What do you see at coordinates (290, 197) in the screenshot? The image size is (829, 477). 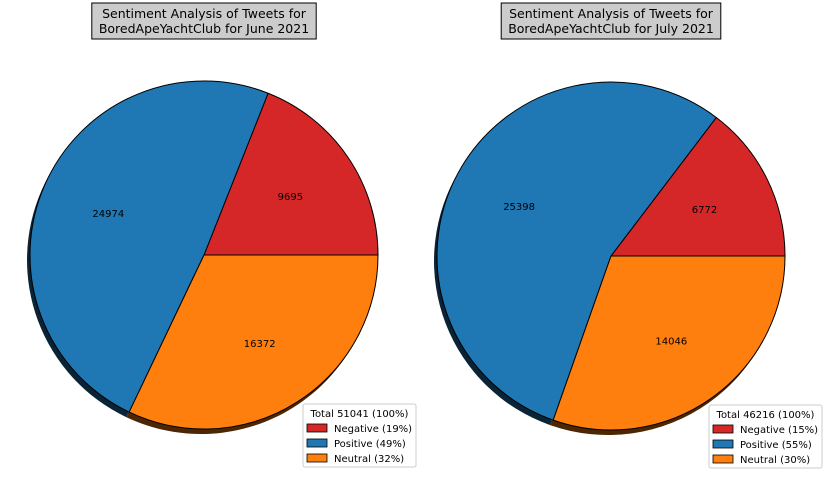 I see `slice-value-label-negative: 9695` at bounding box center [290, 197].